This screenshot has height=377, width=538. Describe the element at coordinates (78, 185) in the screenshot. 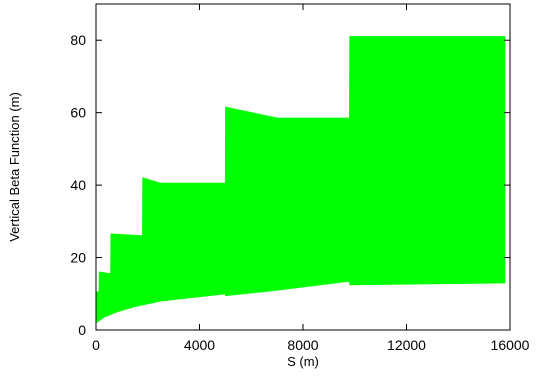

I see `y-tick-label: 40` at that location.